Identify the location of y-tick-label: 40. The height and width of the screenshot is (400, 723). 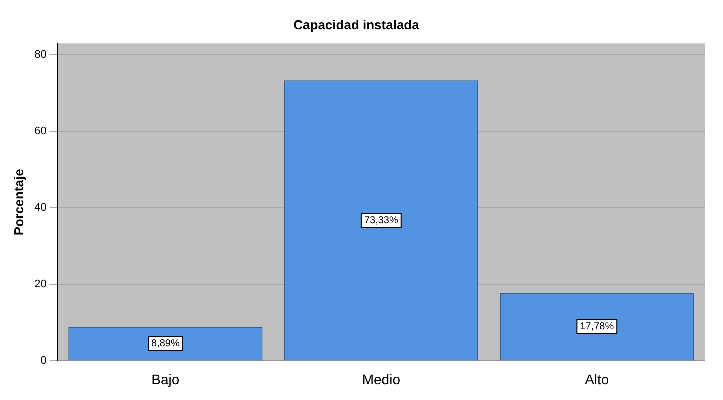
(40, 208).